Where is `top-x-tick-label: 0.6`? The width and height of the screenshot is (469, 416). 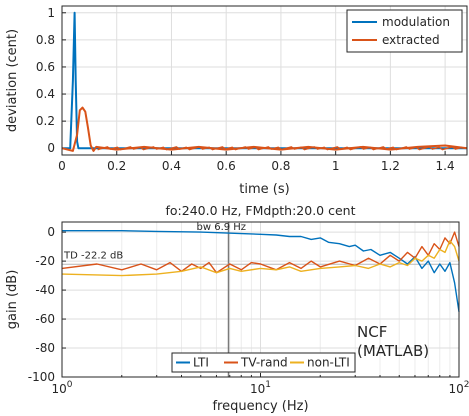
top-x-tick-label: 0.6 is located at coordinates (226, 166).